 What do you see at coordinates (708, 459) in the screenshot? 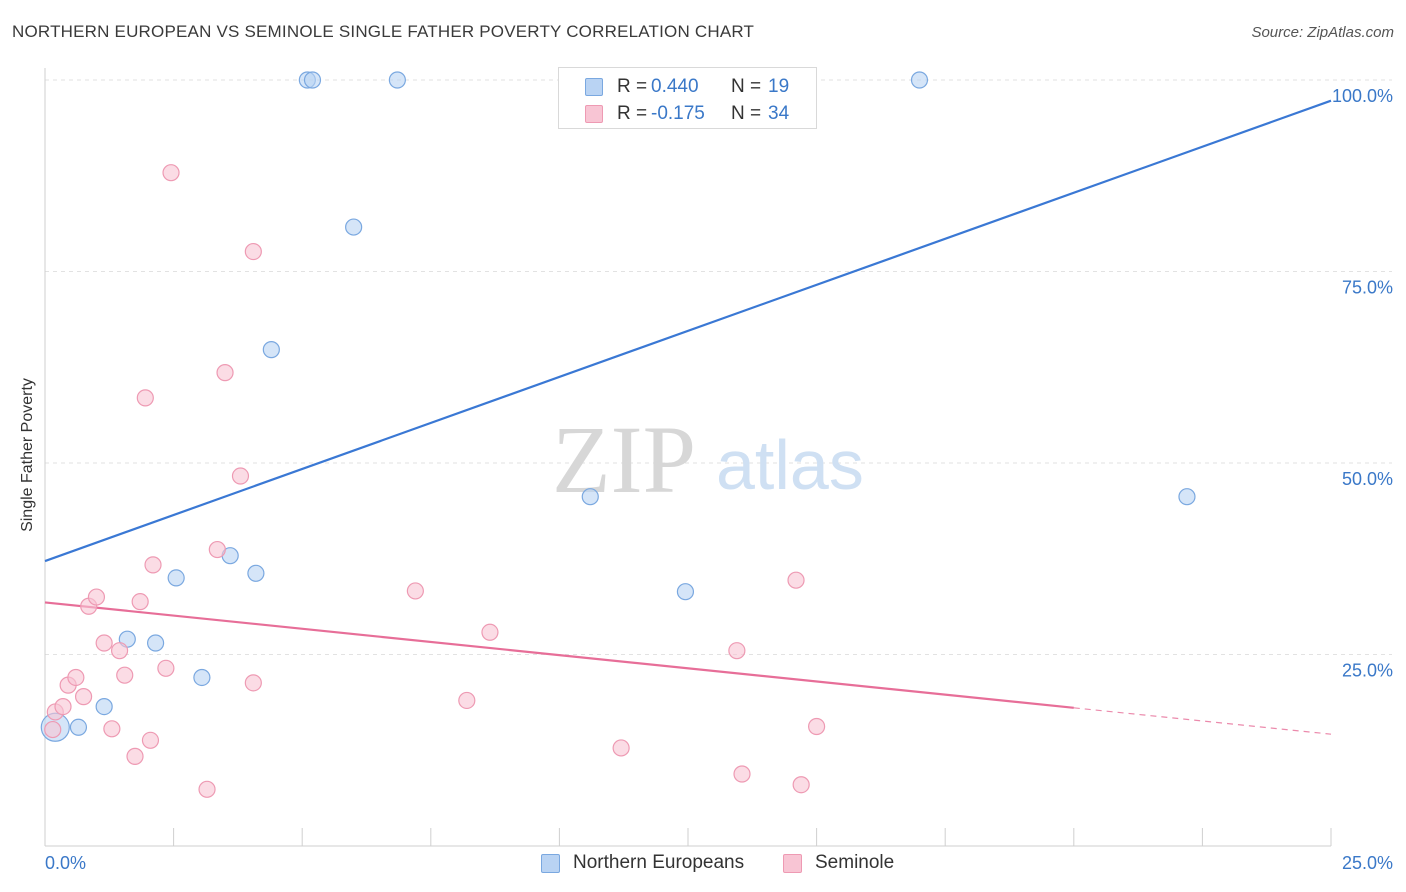
I see `watermark: ZIP atlas` at bounding box center [708, 459].